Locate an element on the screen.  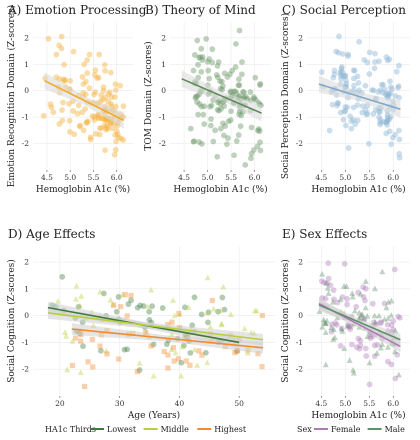
panel-title: B) Theory of Mind is located at coordinates (200, 10).